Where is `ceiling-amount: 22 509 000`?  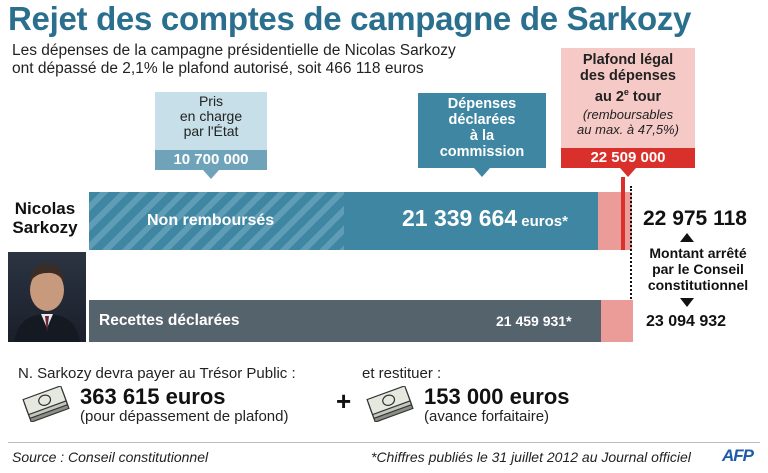
ceiling-amount: 22 509 000 is located at coordinates (628, 158).